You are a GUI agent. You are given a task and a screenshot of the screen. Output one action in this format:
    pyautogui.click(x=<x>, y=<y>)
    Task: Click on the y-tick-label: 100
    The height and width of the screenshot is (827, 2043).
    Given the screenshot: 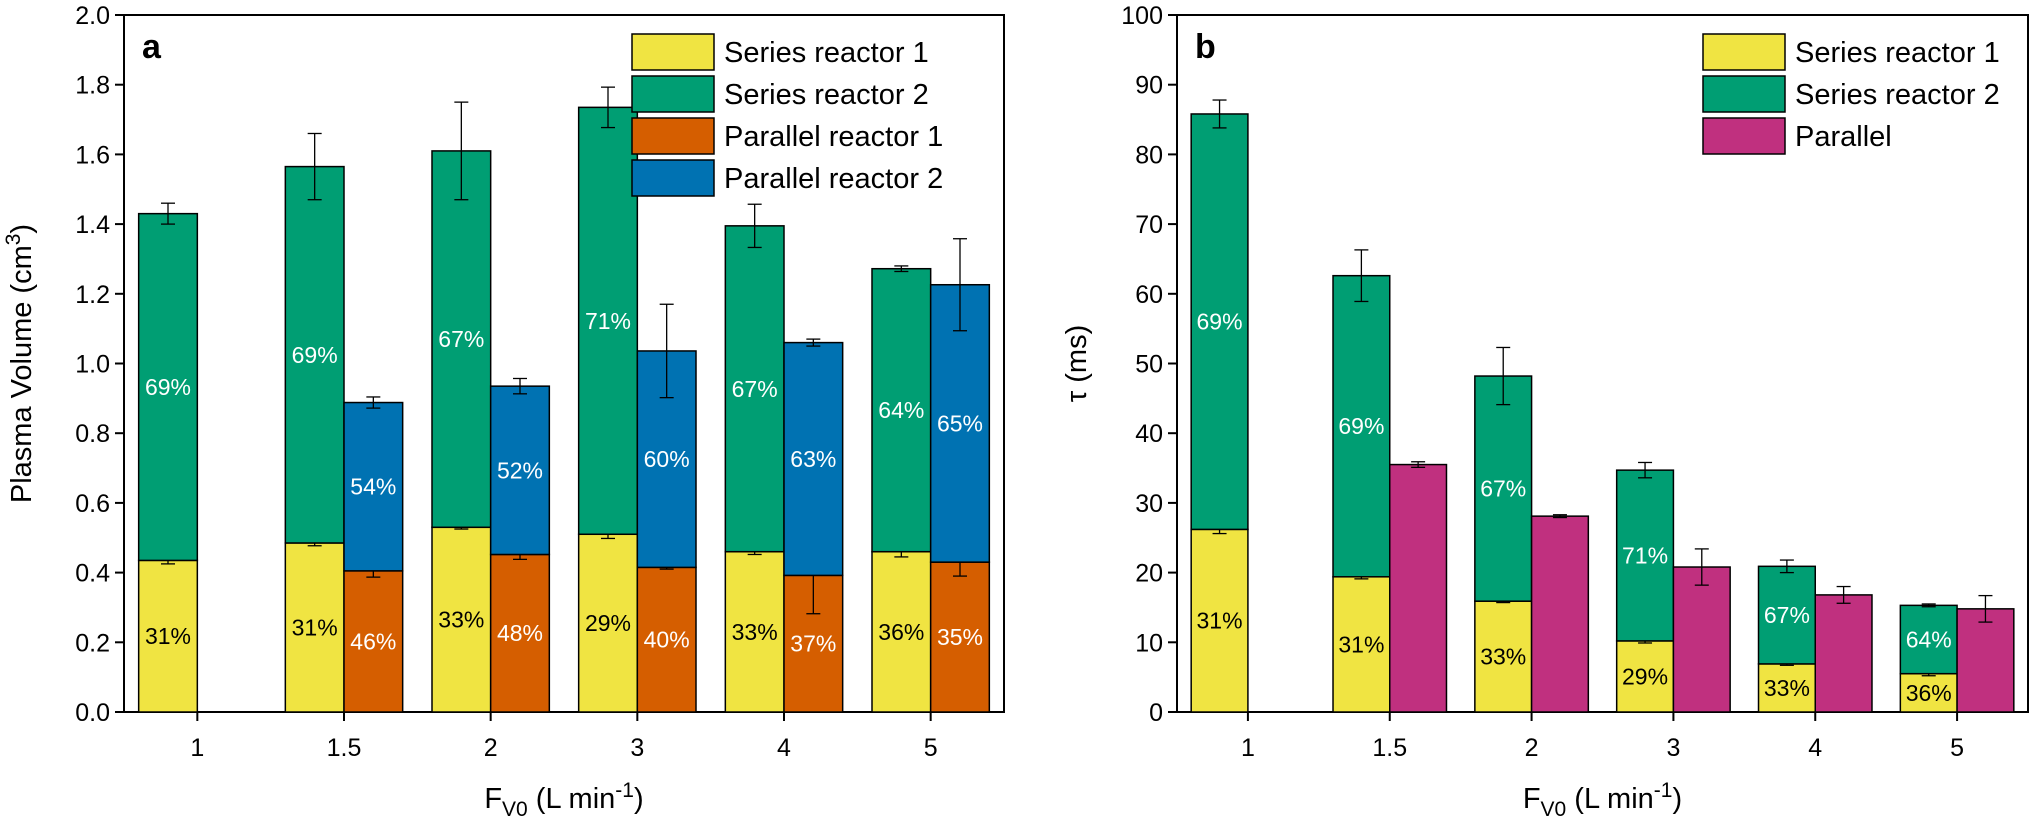 What is the action you would take?
    pyautogui.click(x=1142, y=16)
    